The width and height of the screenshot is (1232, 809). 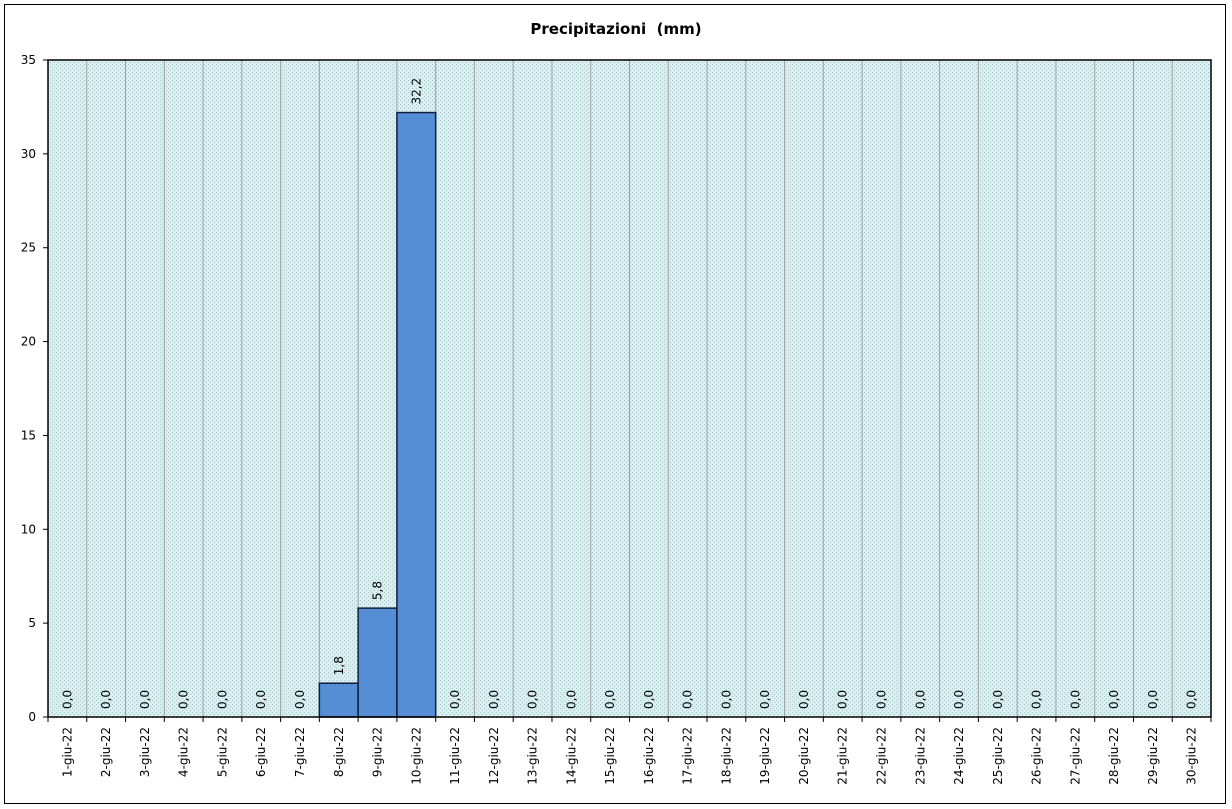 What do you see at coordinates (1114, 756) in the screenshot?
I see `x-tick-label: 28-giu-22` at bounding box center [1114, 756].